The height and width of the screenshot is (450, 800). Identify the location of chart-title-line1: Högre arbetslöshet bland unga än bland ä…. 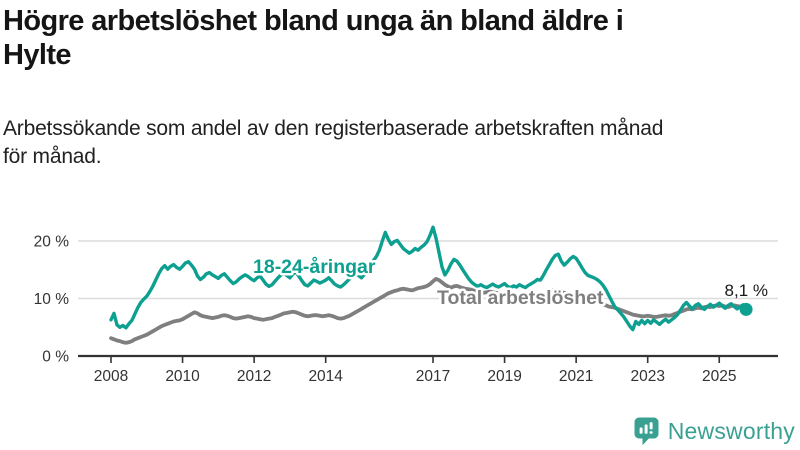
(313, 21).